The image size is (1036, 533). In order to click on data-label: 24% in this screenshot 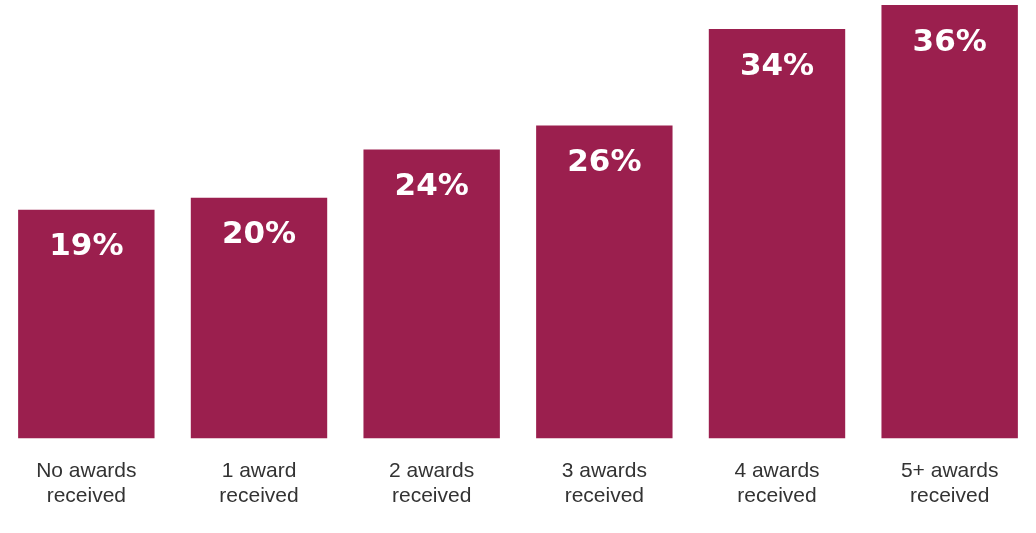, I will do `click(431, 184)`.